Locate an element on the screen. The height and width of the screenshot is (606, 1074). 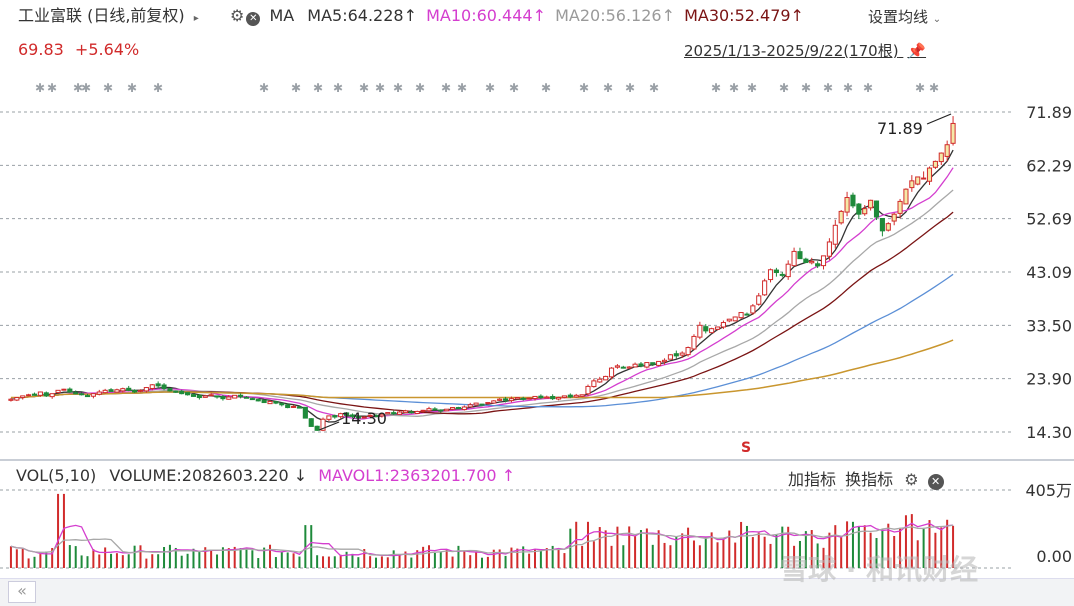
mavol10-line is located at coordinates (482, 540).